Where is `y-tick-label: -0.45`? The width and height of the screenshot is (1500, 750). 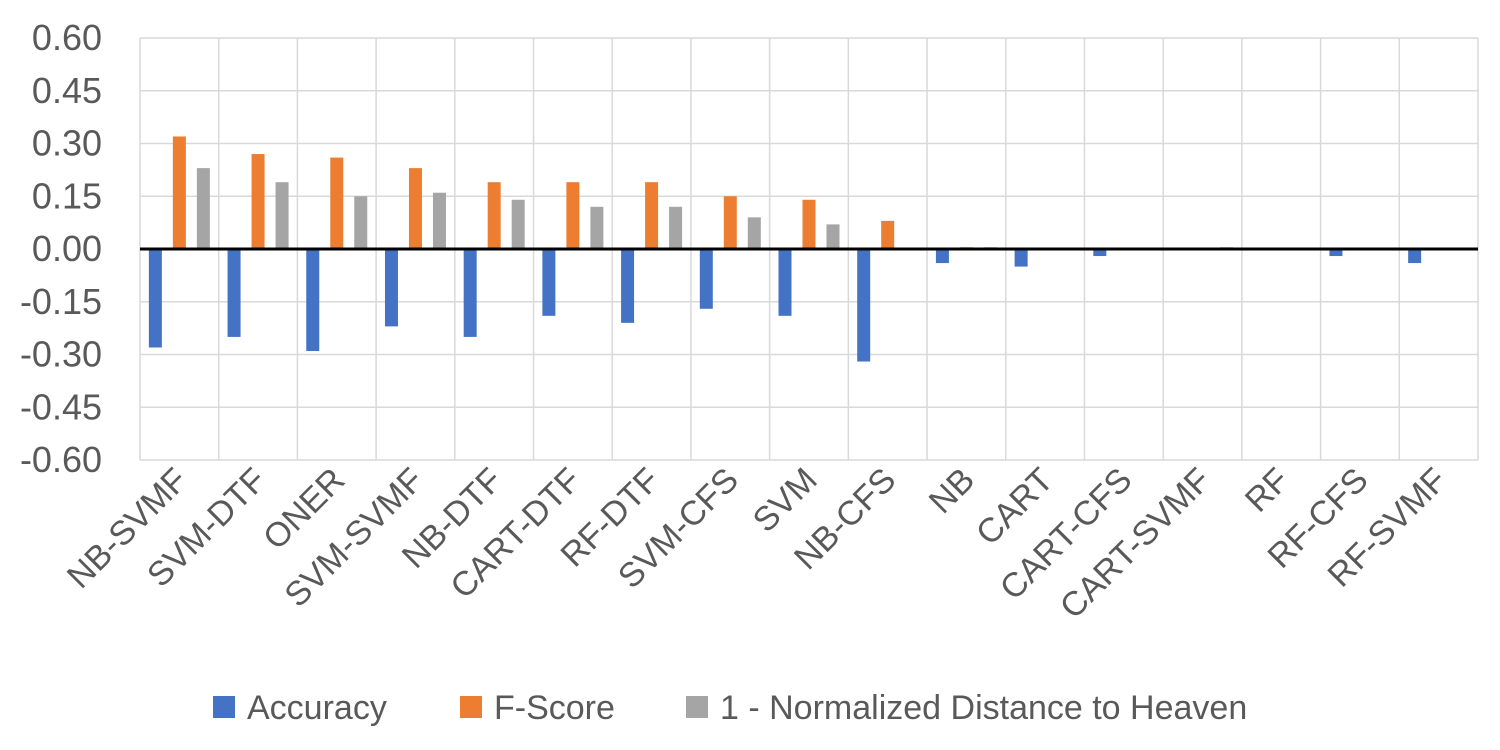 y-tick-label: -0.45 is located at coordinates (61, 406).